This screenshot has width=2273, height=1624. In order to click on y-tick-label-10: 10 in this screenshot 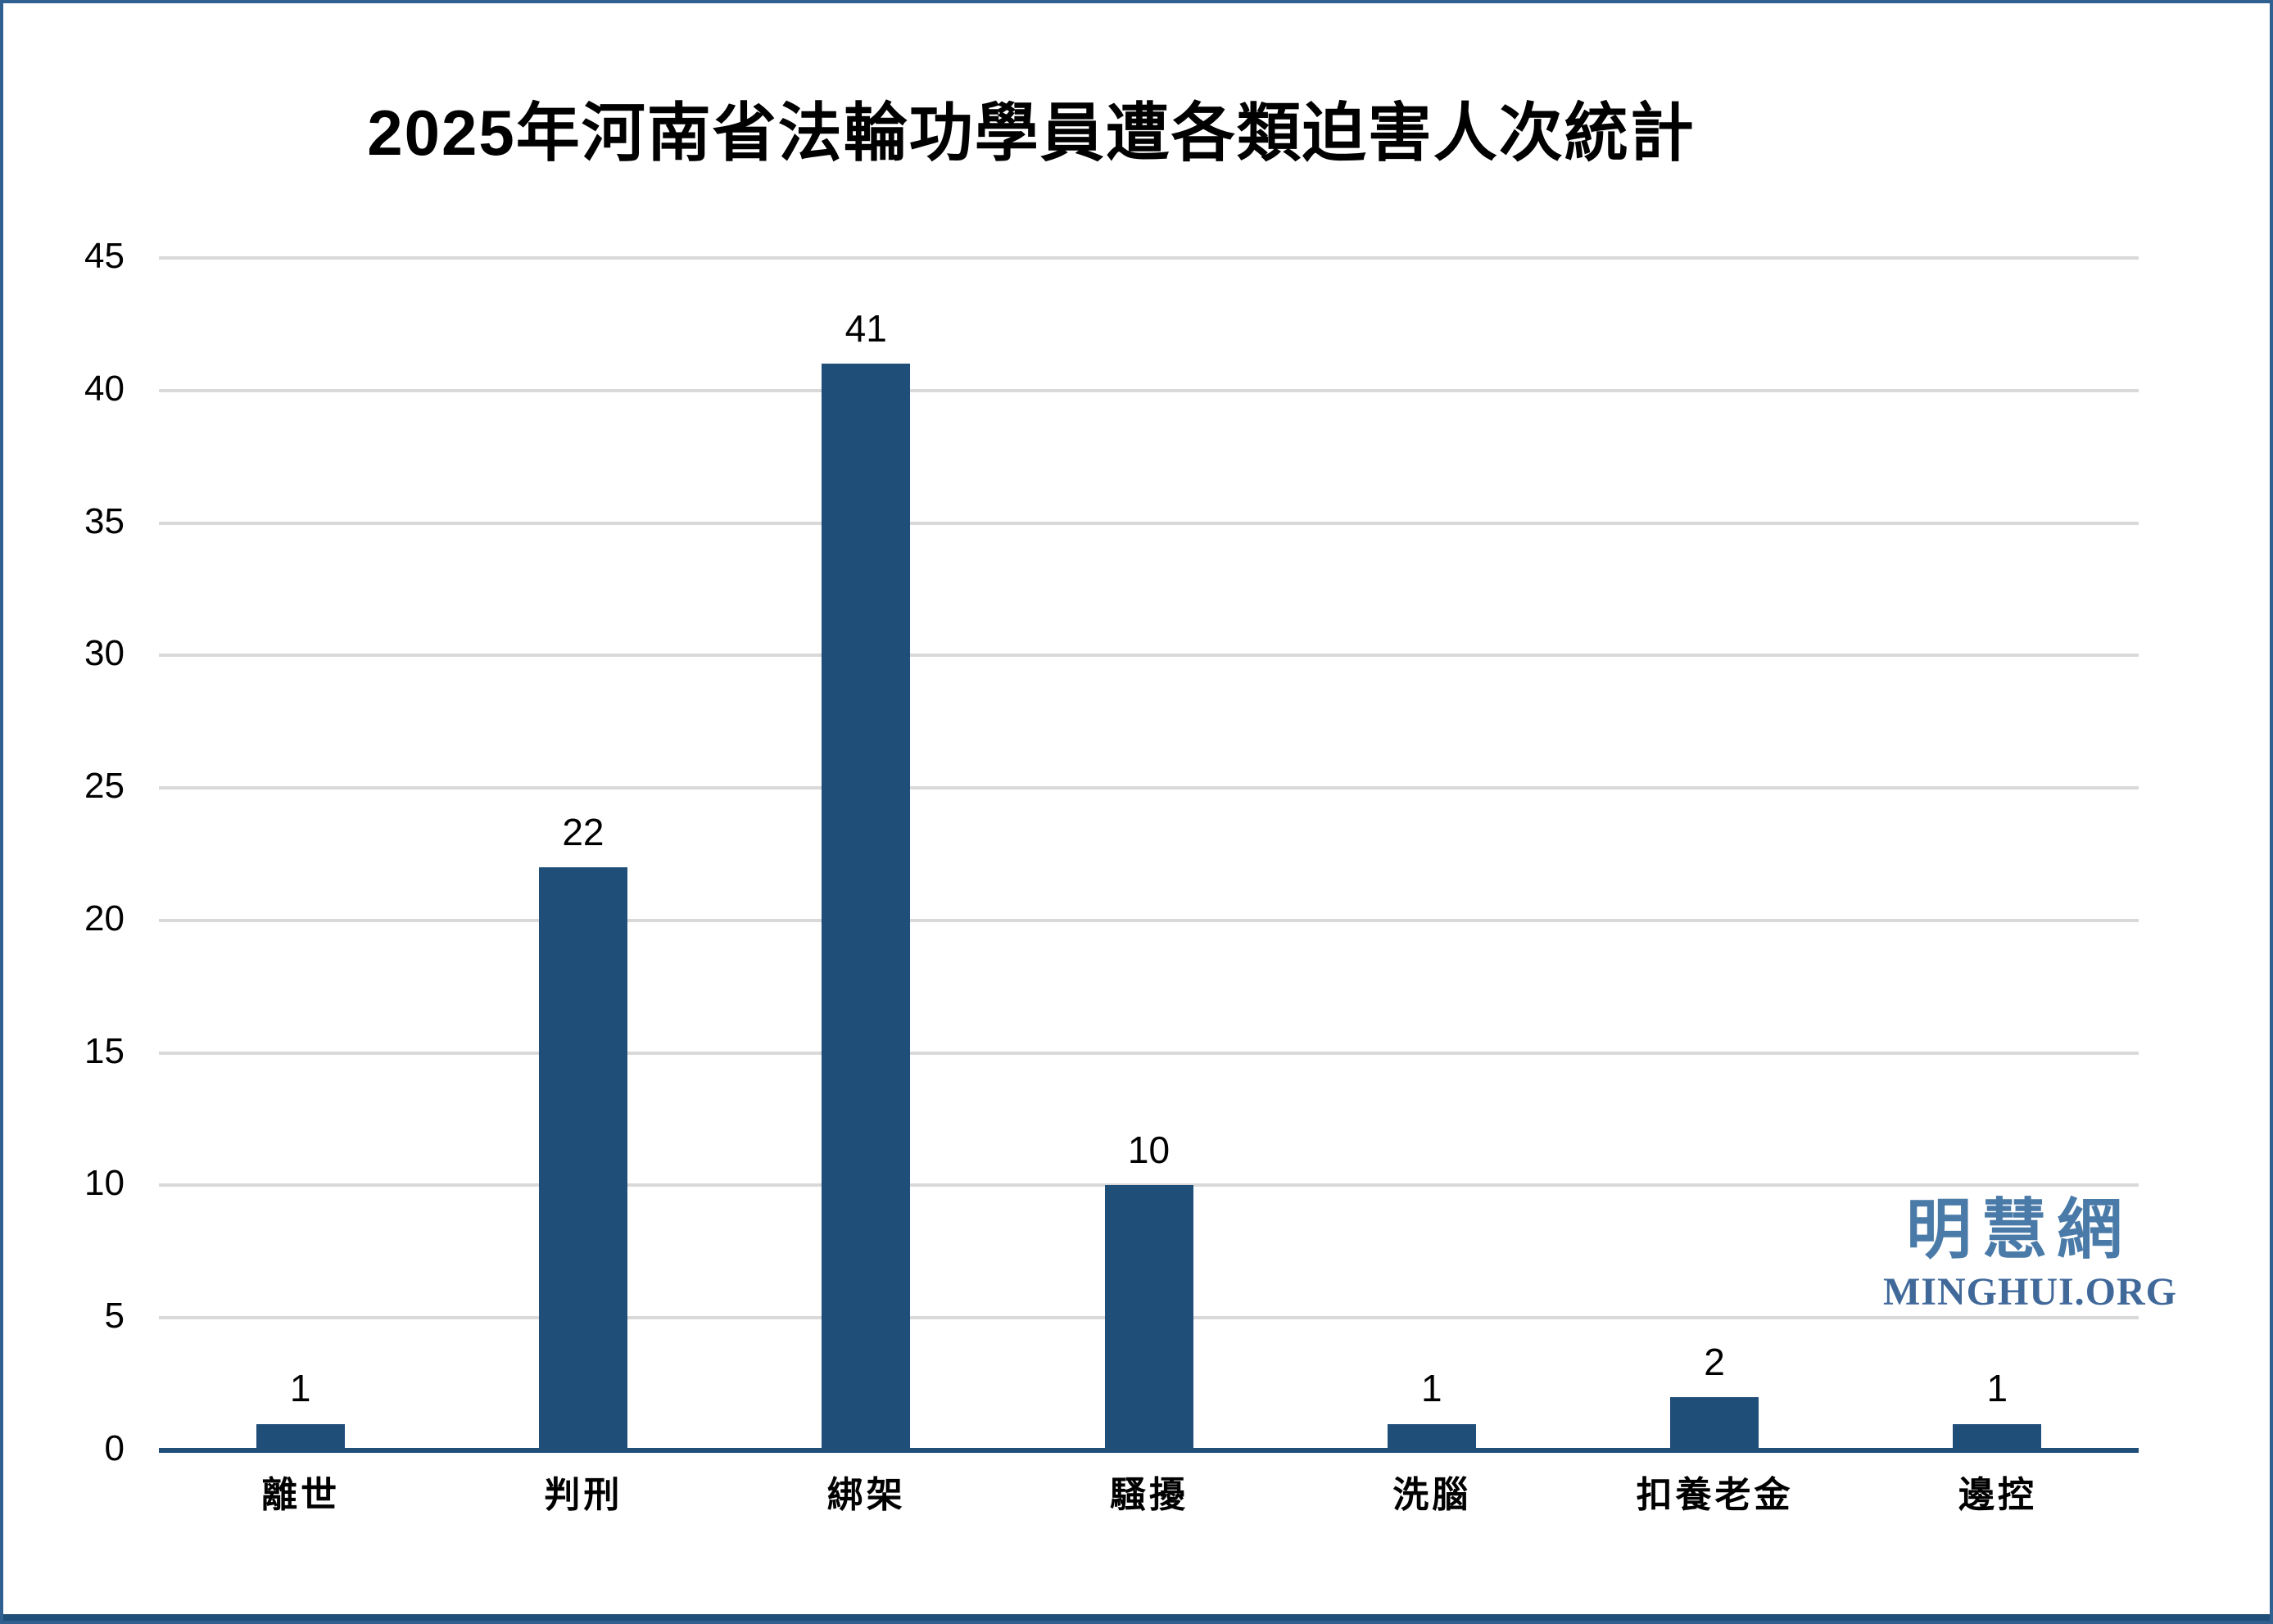, I will do `click(104, 1184)`.